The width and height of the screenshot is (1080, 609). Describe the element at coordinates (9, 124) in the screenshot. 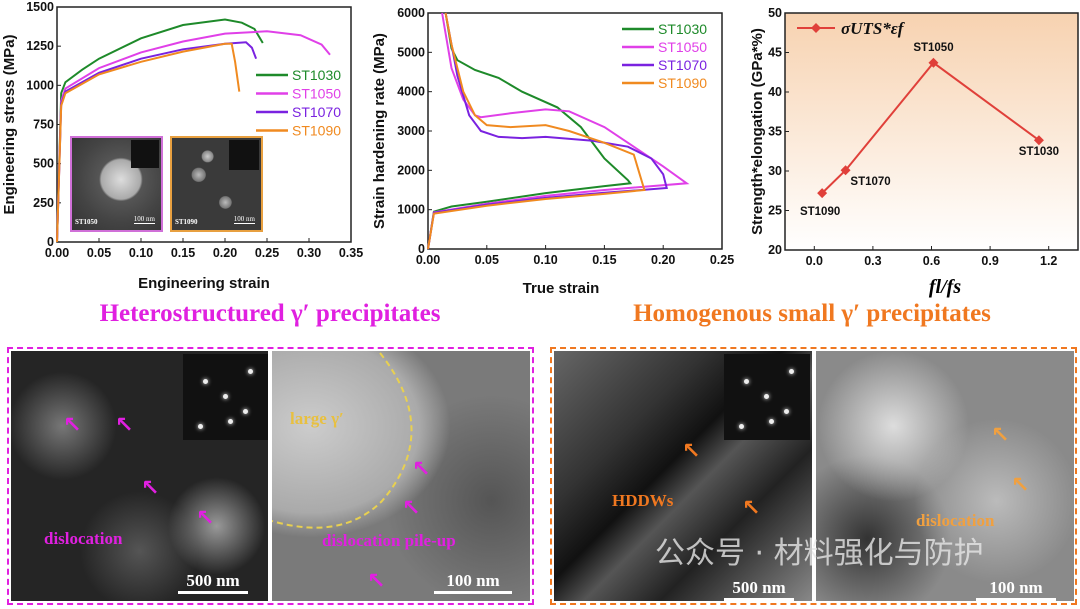

I see `y-axis-label: Engineering stress (MPa)` at that location.